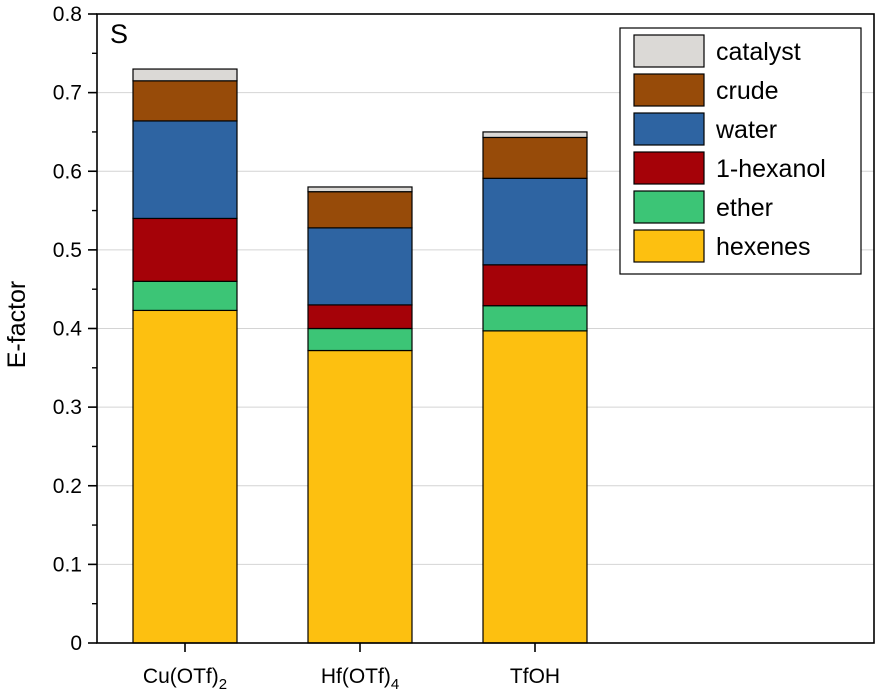 This screenshot has height=695, width=883. What do you see at coordinates (535, 676) in the screenshot?
I see `x-category-label: TfOH` at bounding box center [535, 676].